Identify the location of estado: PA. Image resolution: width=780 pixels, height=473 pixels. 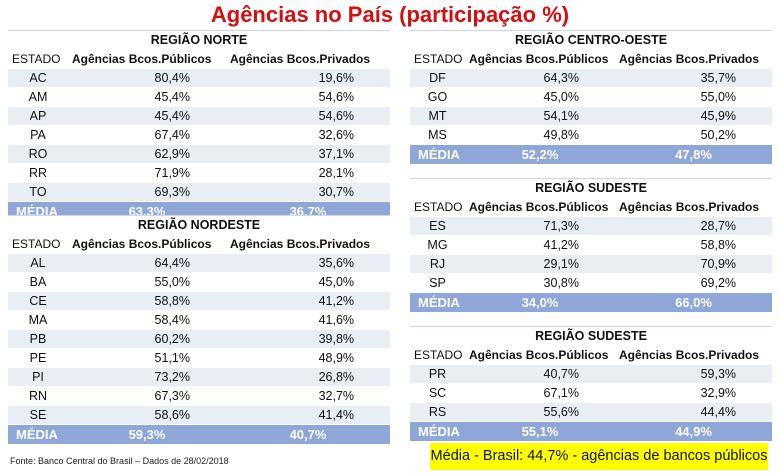
(38, 135).